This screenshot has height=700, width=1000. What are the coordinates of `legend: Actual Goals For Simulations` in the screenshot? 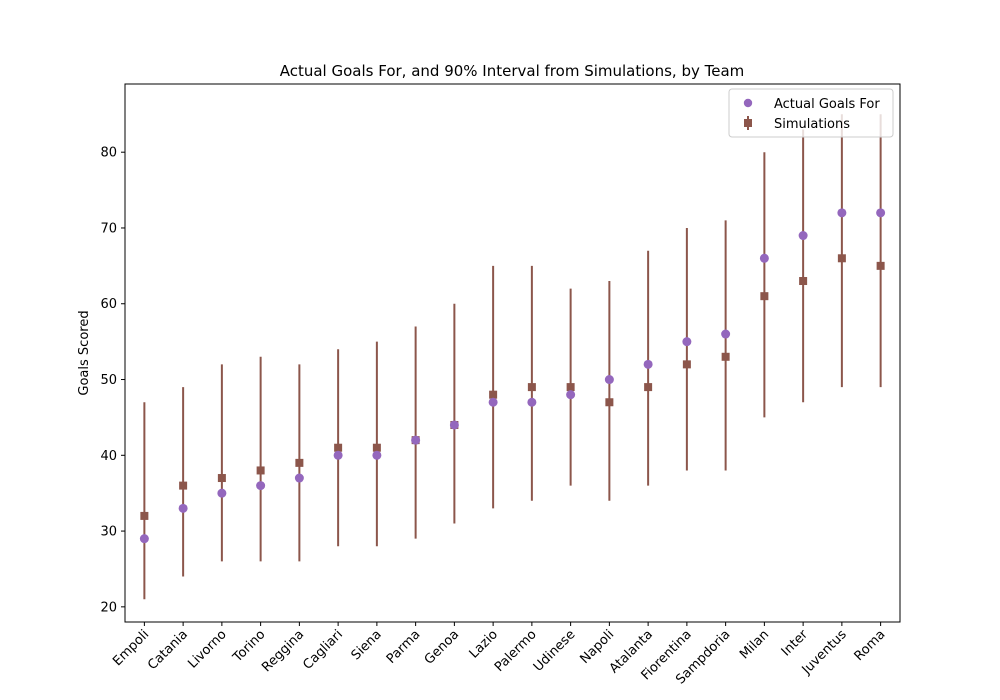 It's located at (811, 113).